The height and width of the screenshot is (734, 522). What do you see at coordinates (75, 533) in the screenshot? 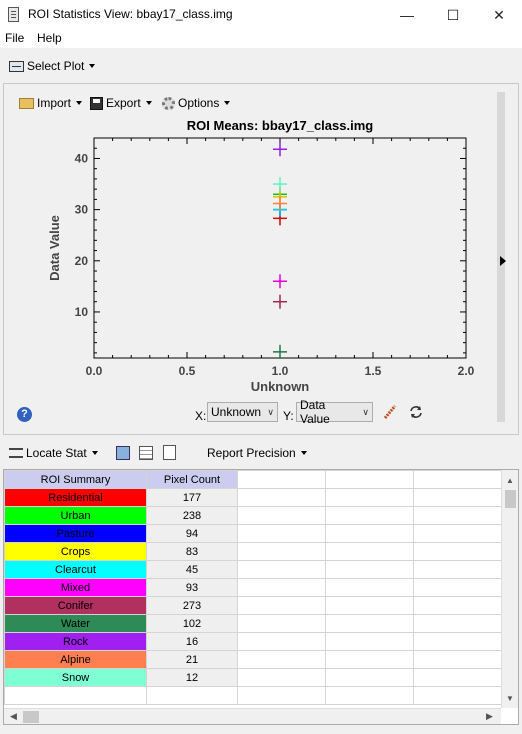
I see `roi-name-cell: Pasture` at bounding box center [75, 533].